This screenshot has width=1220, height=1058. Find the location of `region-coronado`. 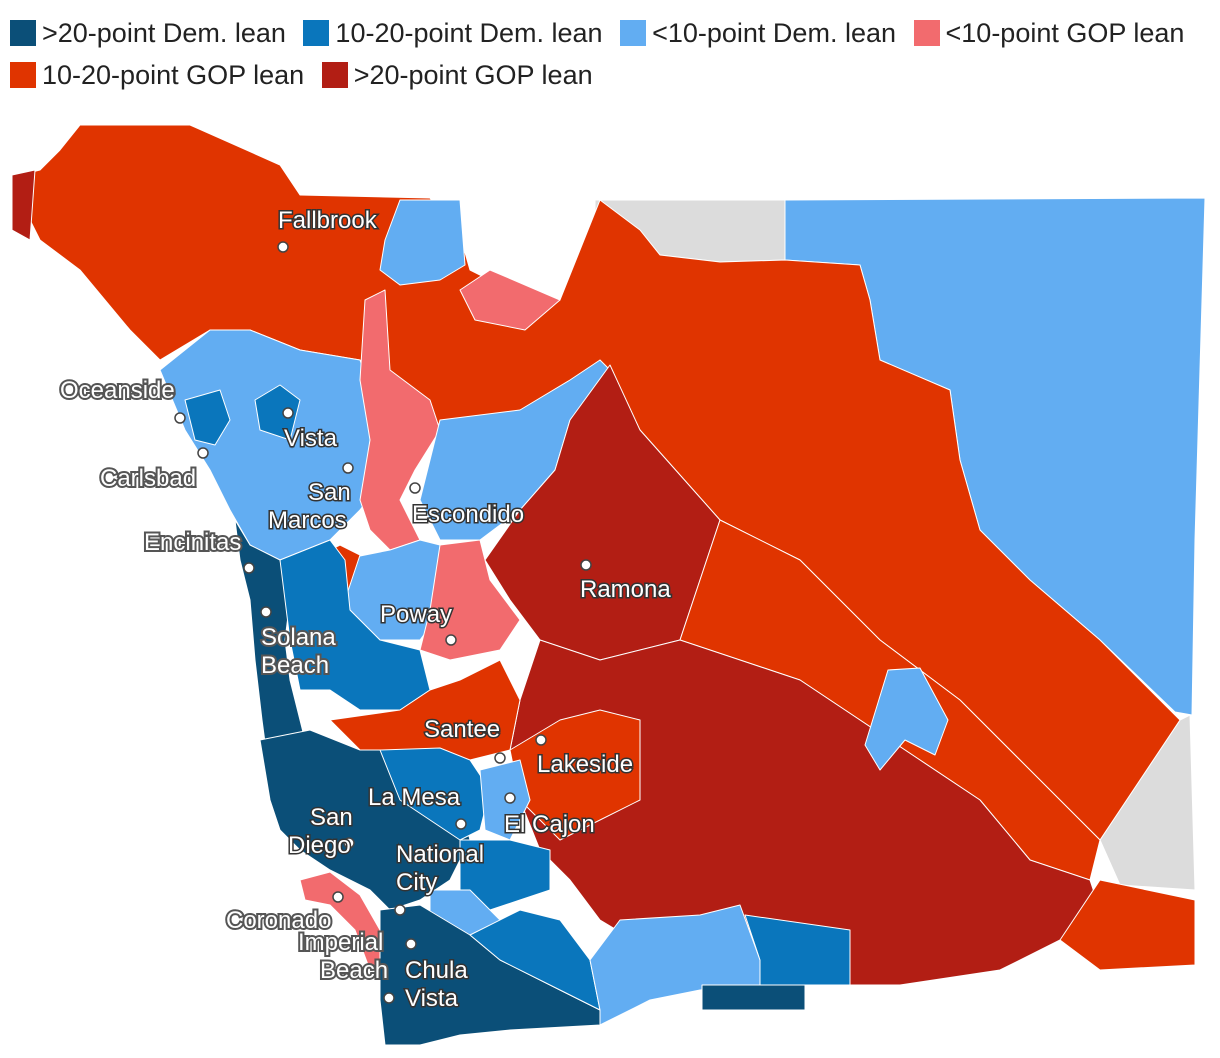

region-coronado is located at coordinates (342, 921).